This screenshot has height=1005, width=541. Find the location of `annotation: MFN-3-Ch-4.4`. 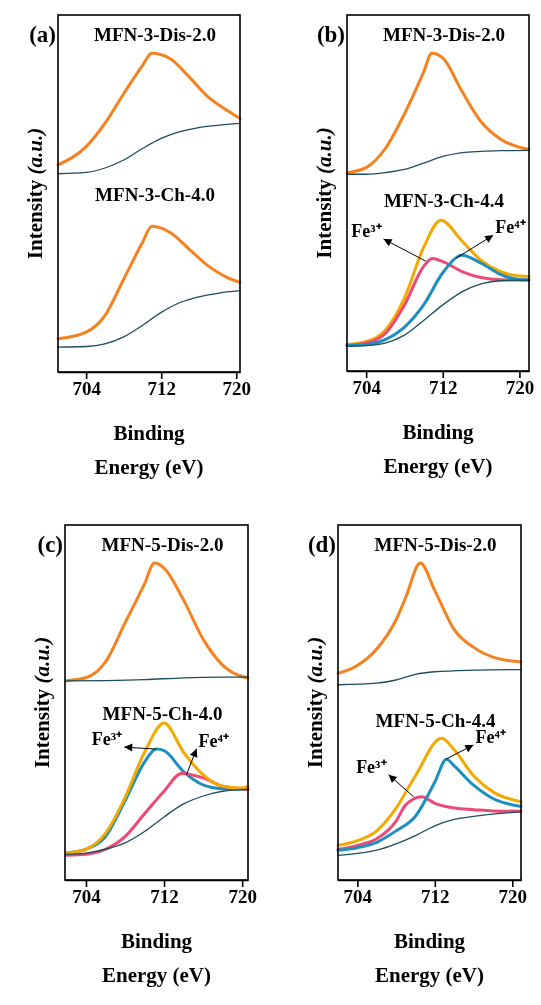

annotation: MFN-3-Ch-4.4 is located at coordinates (444, 201).